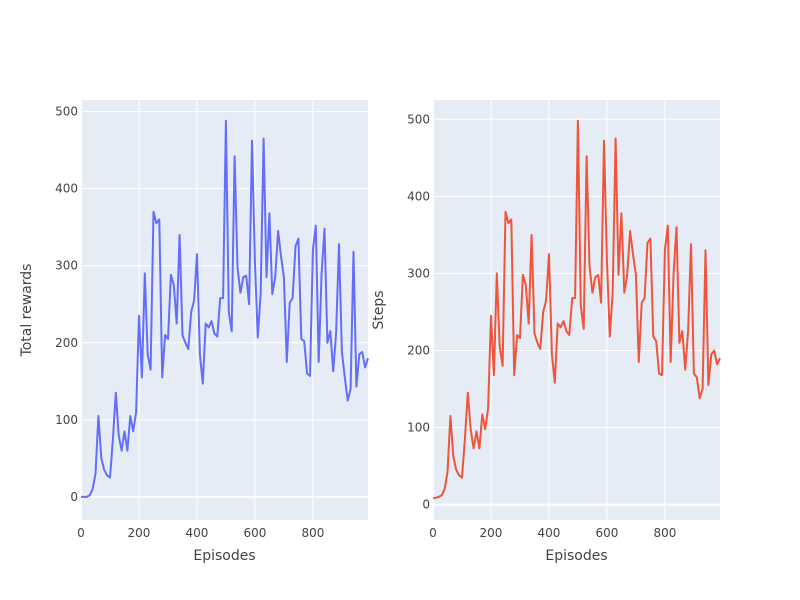 This screenshot has height=600, width=800. What do you see at coordinates (379, 309) in the screenshot?
I see `y-axis-label-steps: Steps` at bounding box center [379, 309].